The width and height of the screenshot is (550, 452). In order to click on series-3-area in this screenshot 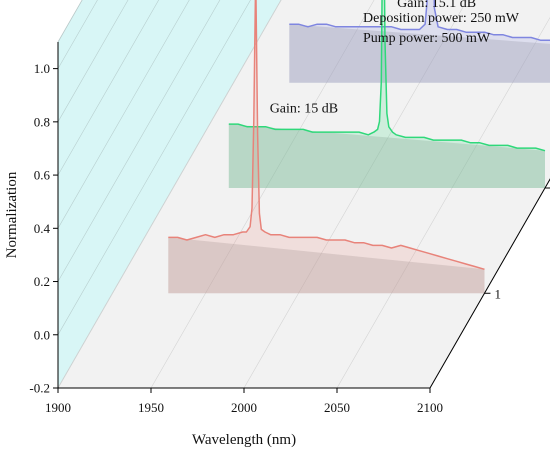, I will do `click(419, 41)`.